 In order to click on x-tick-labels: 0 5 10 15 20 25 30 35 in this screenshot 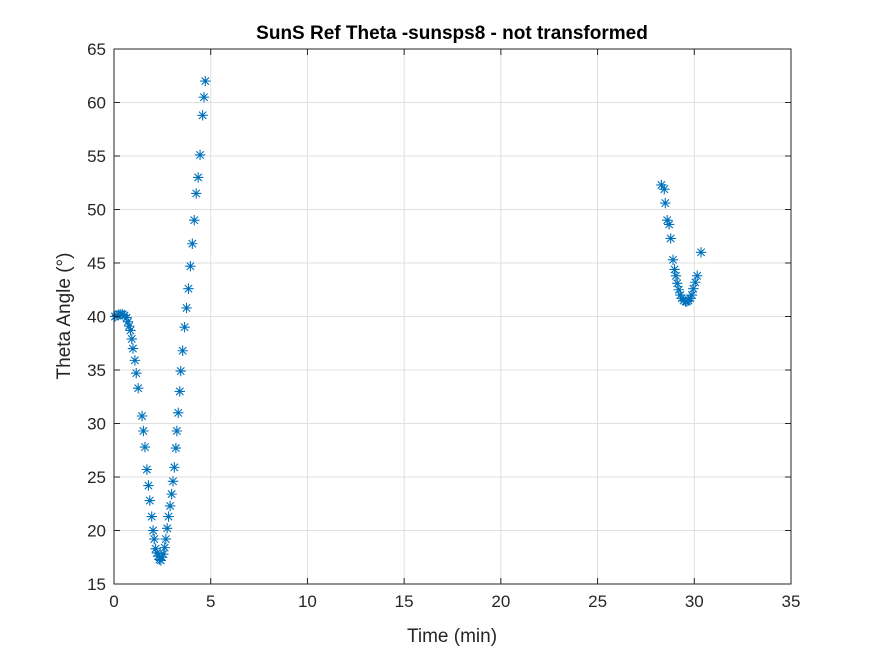, I will do `click(454, 601)`.